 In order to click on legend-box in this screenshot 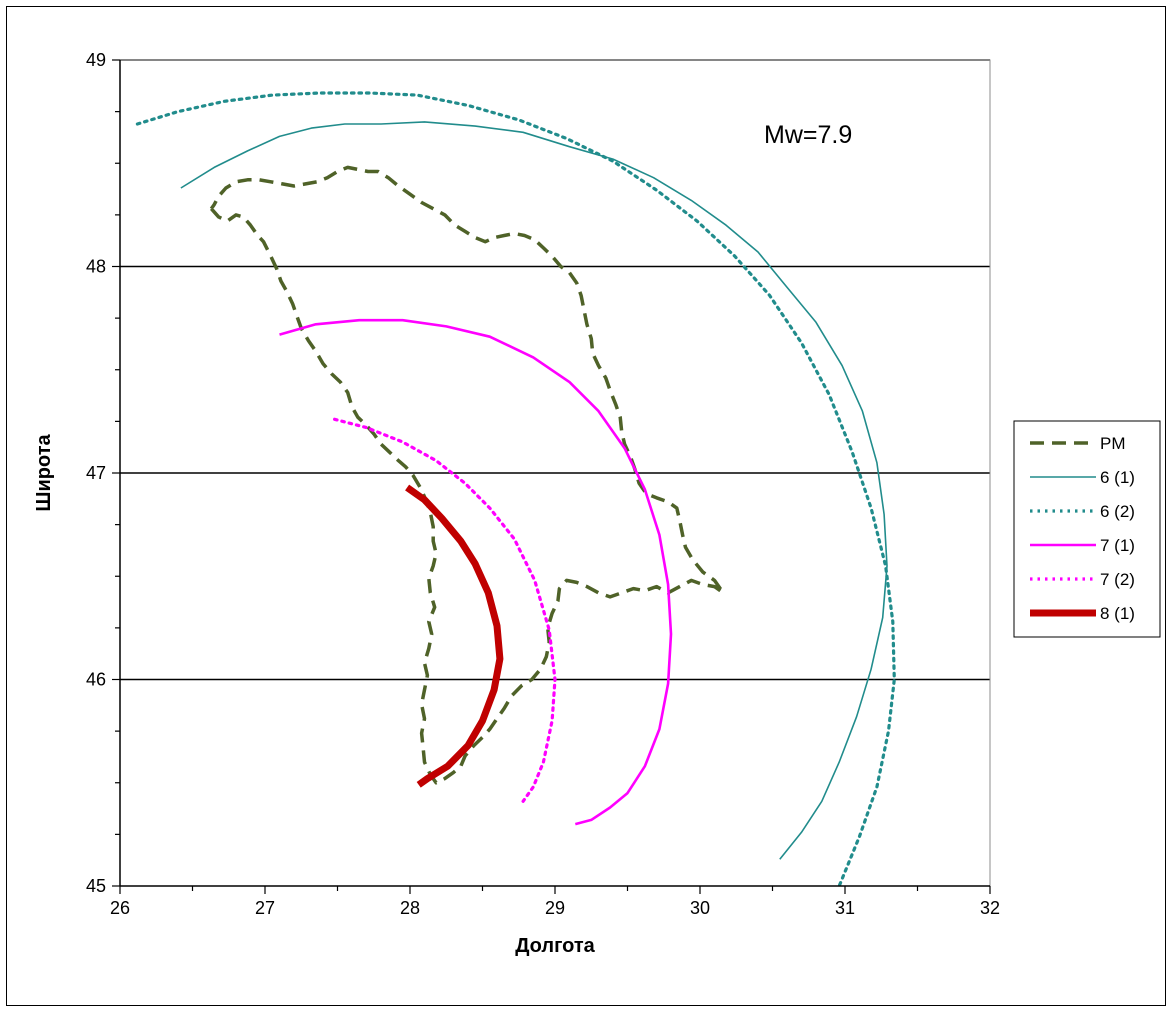, I will do `click(1087, 529)`.